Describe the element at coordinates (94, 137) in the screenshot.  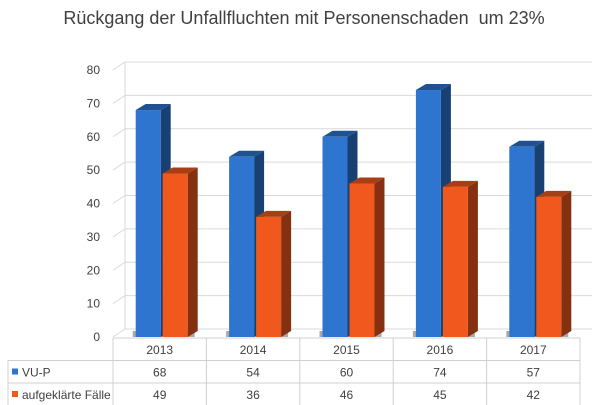
I see `y-tick-label: 60` at that location.